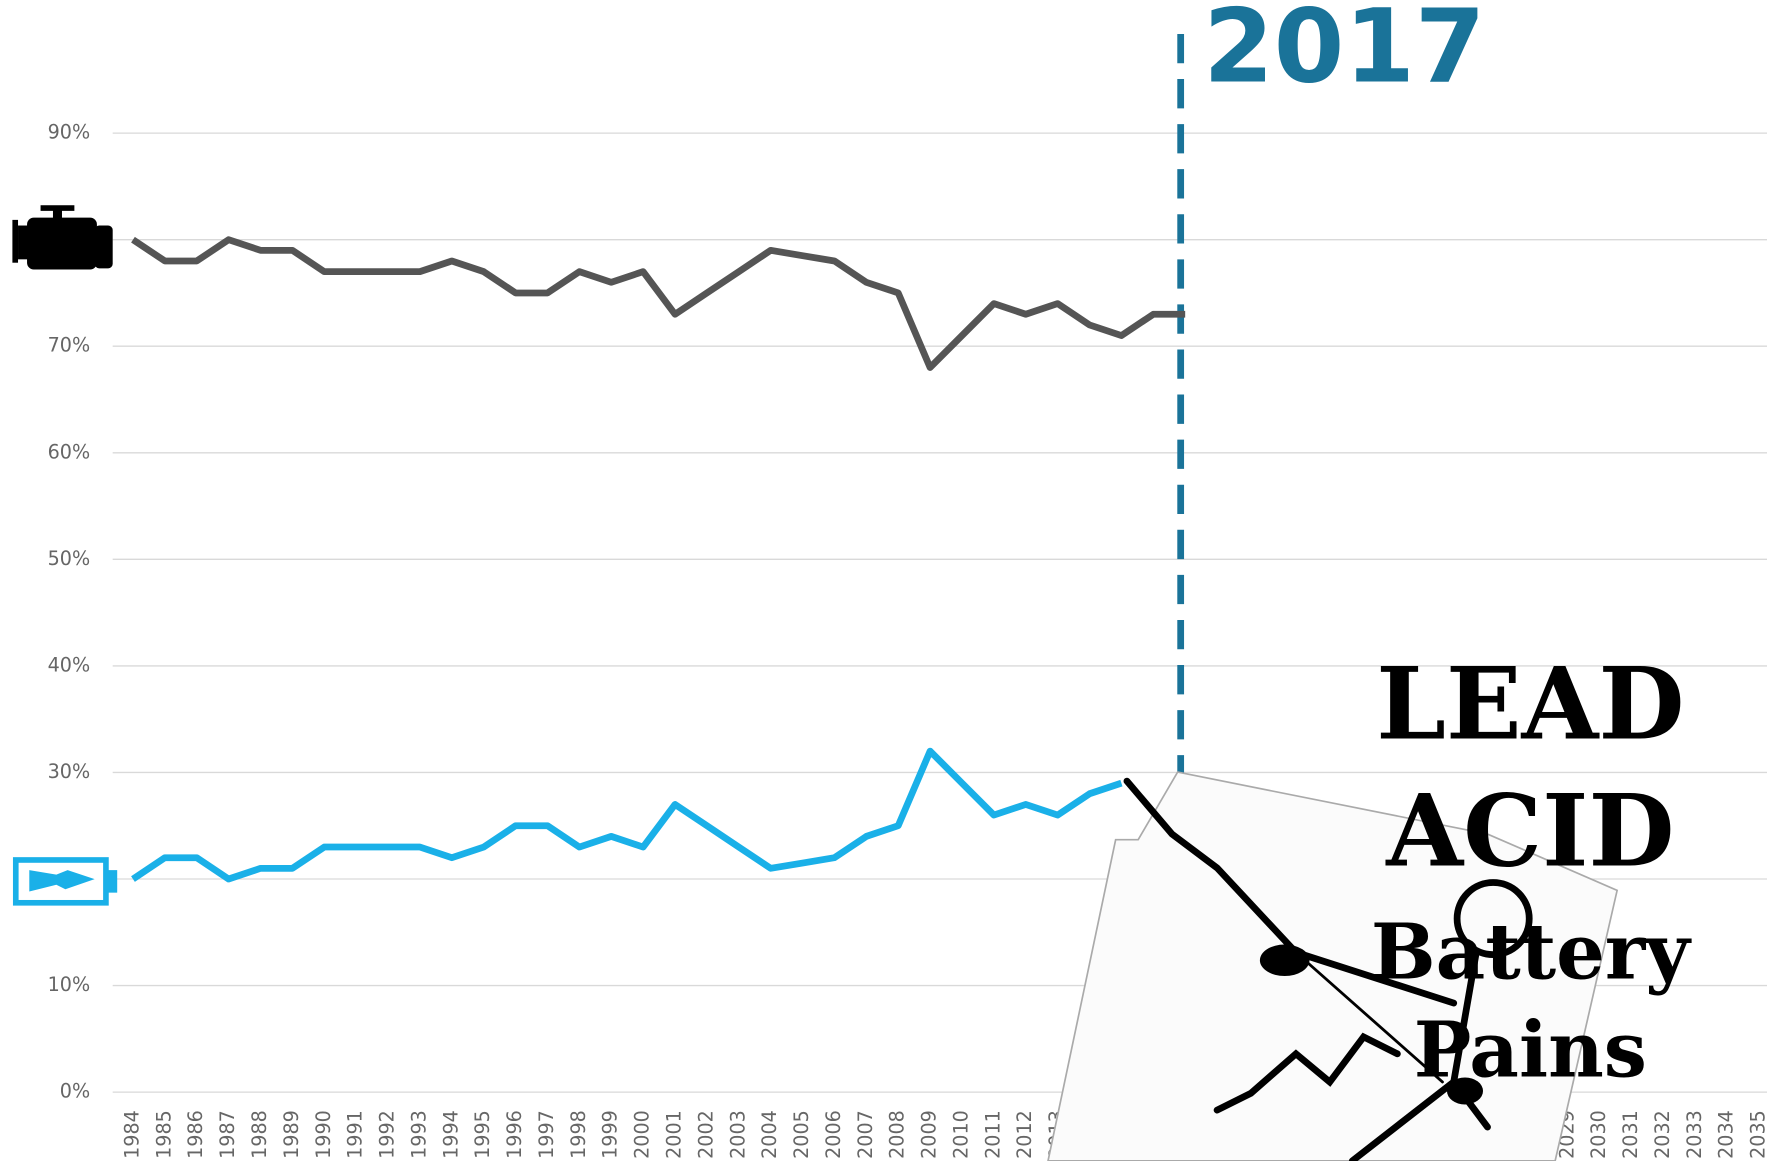 The height and width of the screenshot is (1161, 1767). I want to click on x-tick-label: 2001, so click(674, 1134).